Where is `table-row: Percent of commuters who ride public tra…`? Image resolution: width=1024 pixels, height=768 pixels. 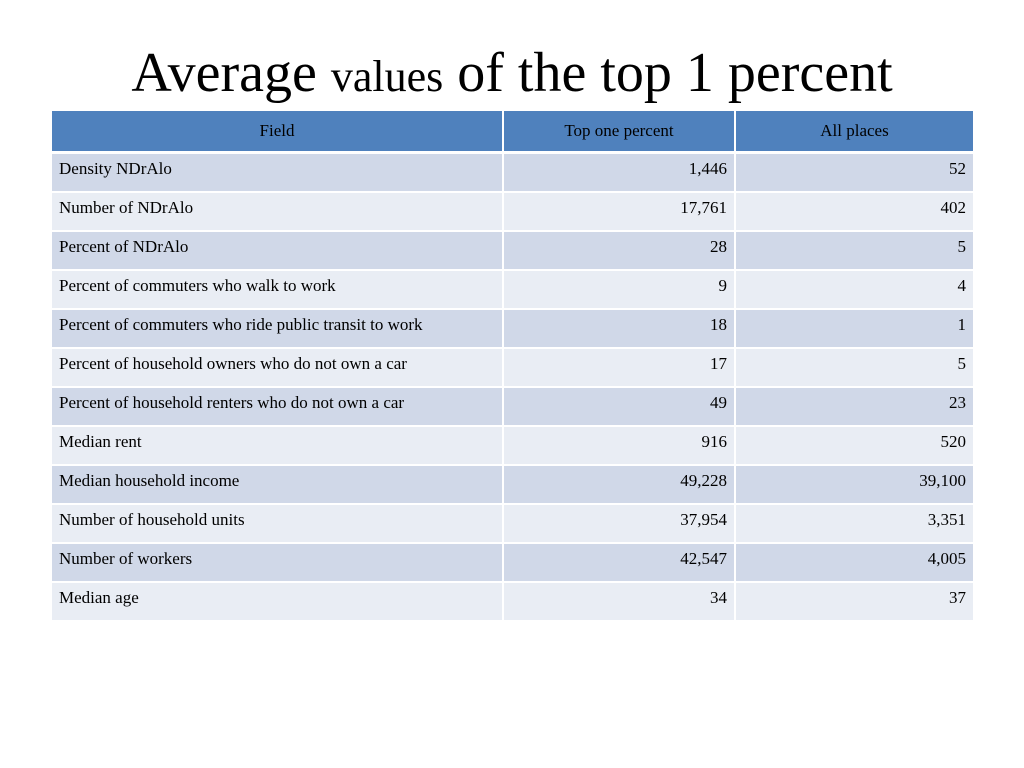
table-row: Percent of commuters who ride public tra… is located at coordinates (512, 328).